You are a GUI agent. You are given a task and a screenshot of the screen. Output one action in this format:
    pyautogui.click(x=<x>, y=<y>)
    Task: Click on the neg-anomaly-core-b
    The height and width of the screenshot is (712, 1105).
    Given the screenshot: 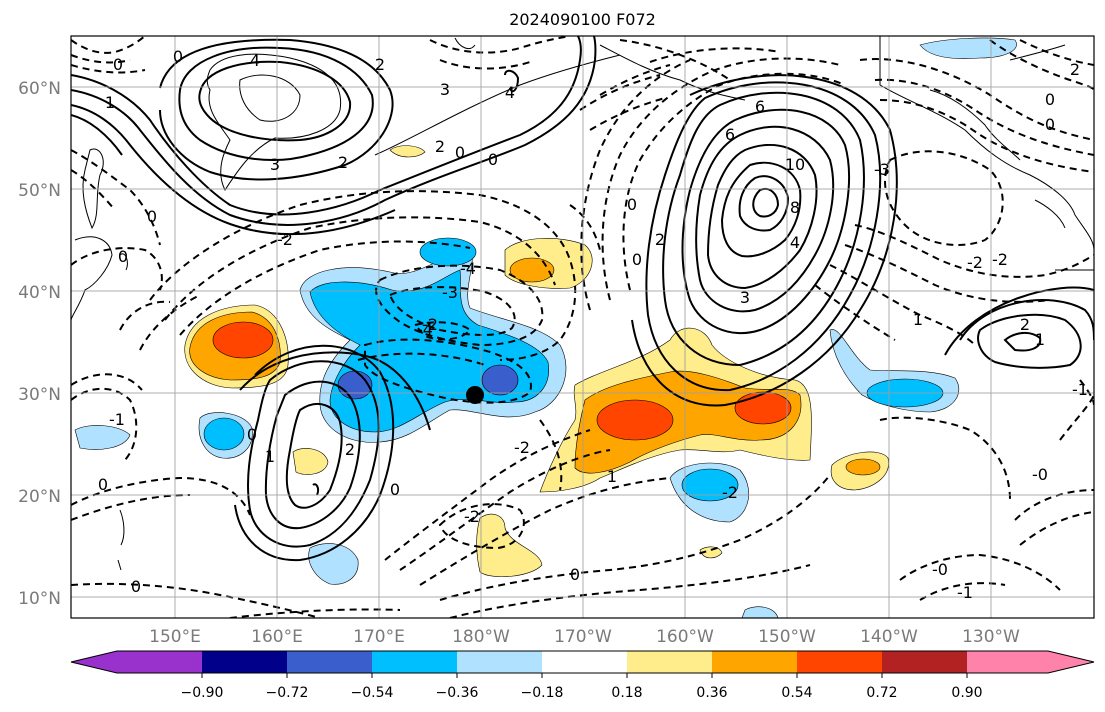 What is the action you would take?
    pyautogui.click(x=500, y=380)
    